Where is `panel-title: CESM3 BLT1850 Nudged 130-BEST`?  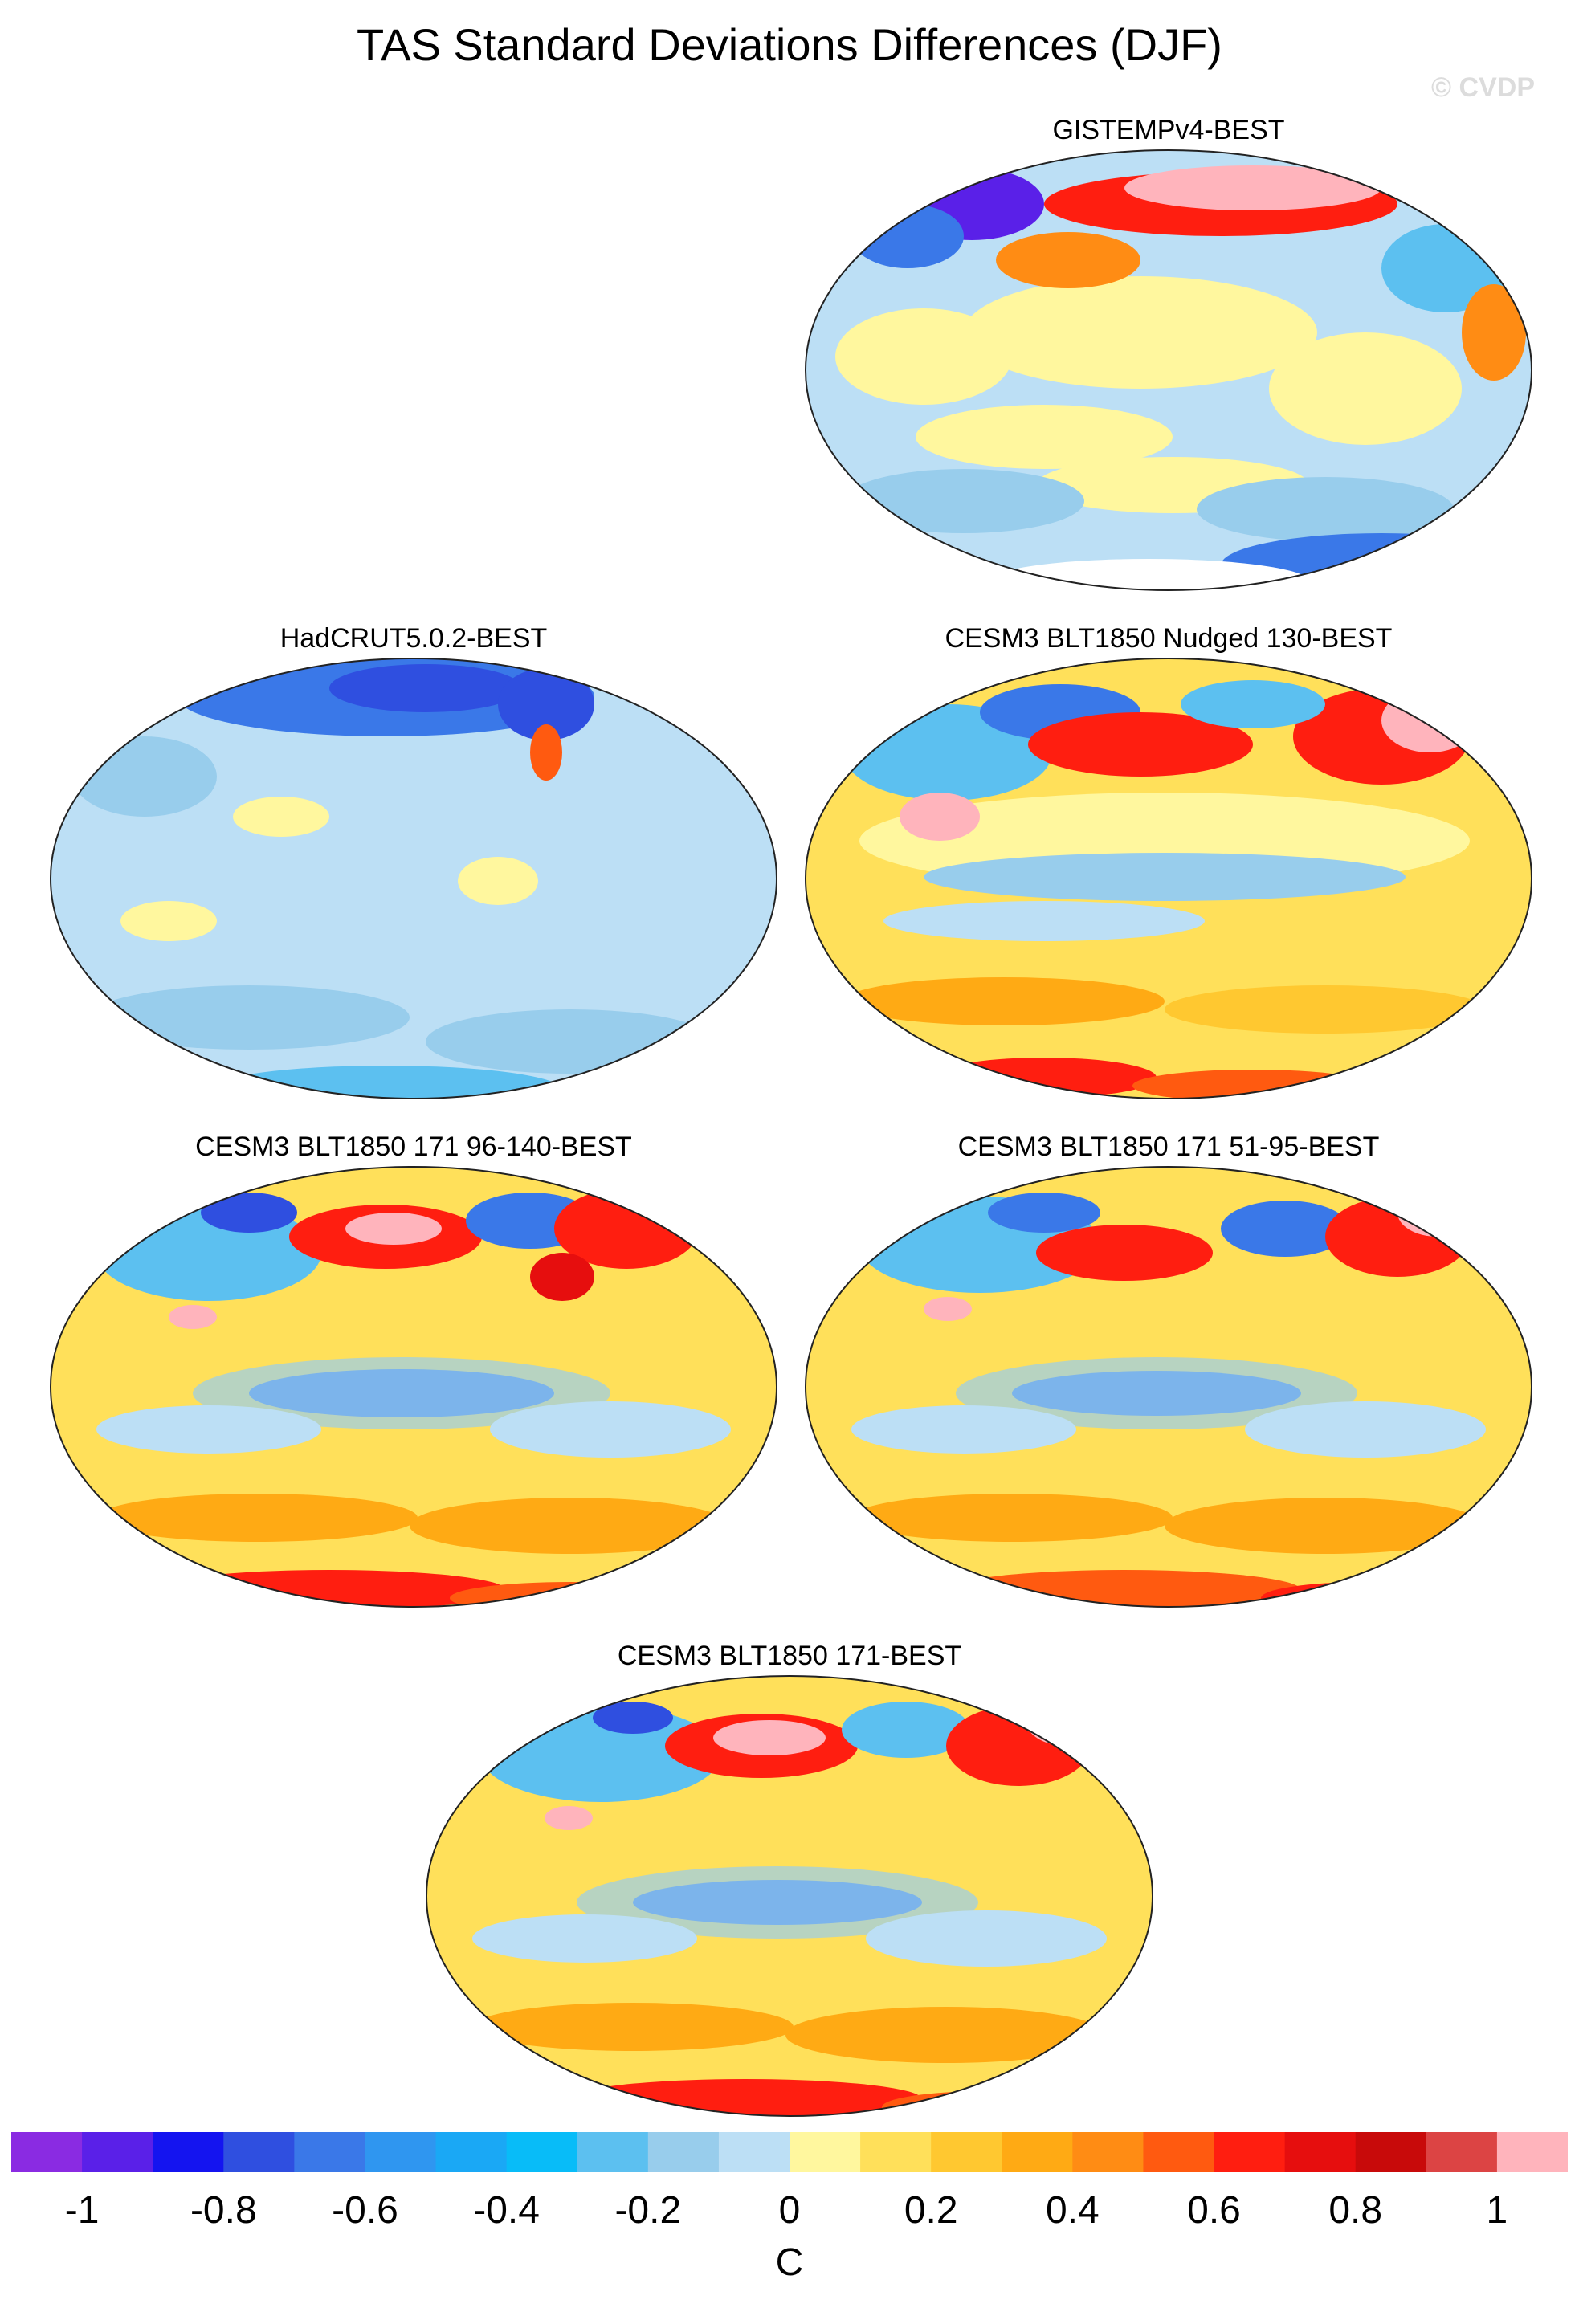 panel-title: CESM3 BLT1850 Nudged 130-BEST is located at coordinates (1169, 638).